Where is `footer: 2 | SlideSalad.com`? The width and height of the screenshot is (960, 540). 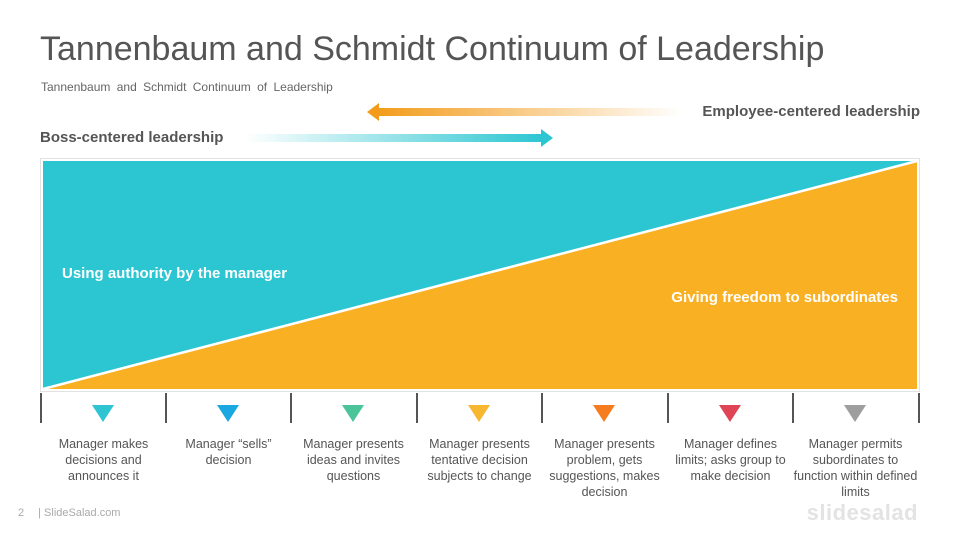
footer: 2 | SlideSalad.com is located at coordinates (69, 513).